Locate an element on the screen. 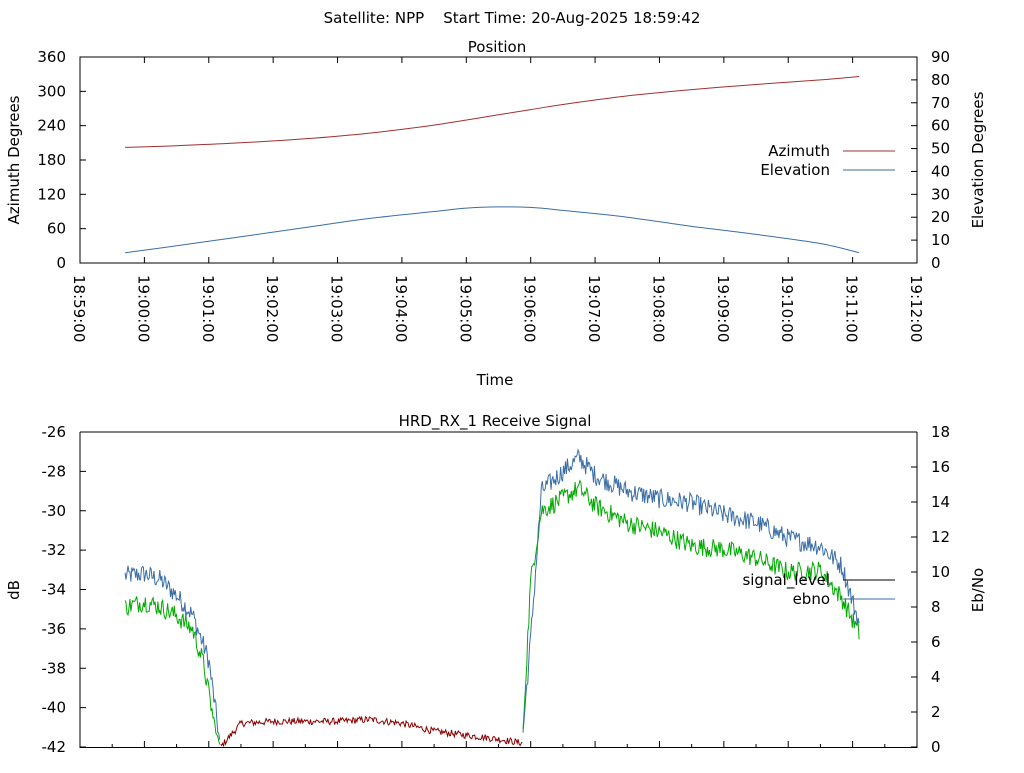 This screenshot has height=773, width=1024. time-tick-label: 19:02:00 is located at coordinates (272, 308).